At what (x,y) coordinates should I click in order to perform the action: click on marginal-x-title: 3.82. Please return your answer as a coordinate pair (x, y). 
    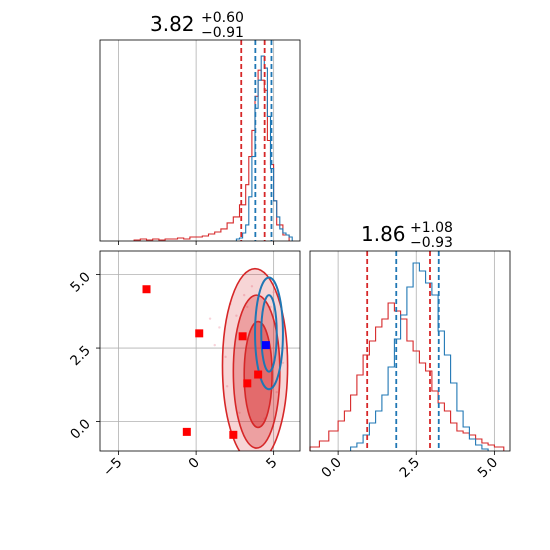
    Looking at the image, I should click on (172, 24).